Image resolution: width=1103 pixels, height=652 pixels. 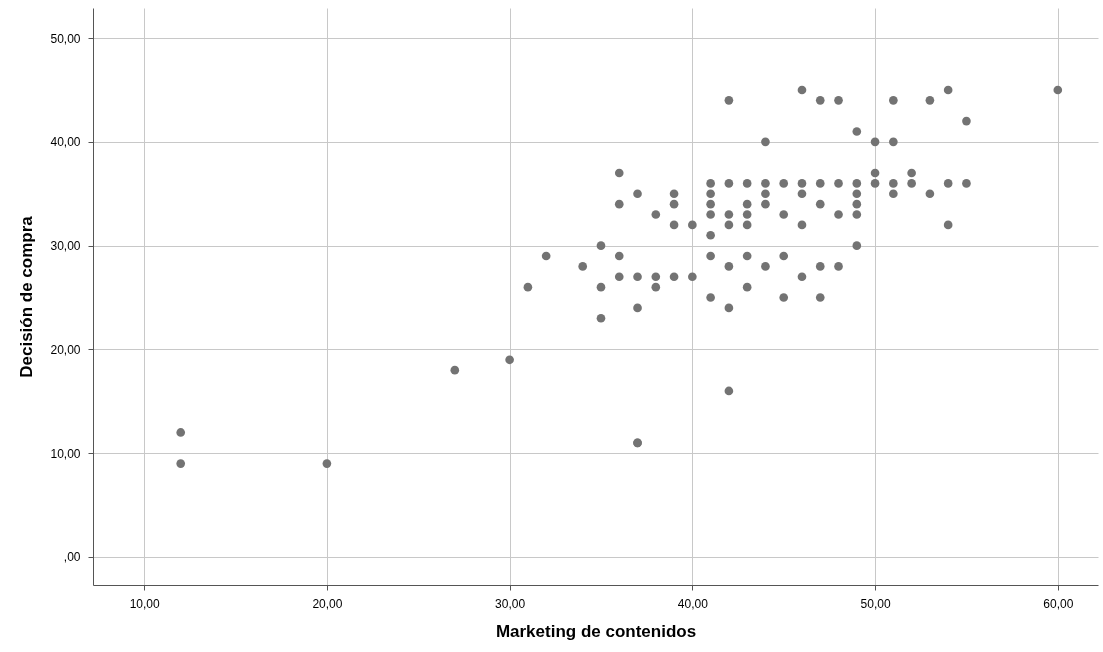 I want to click on x-tick-label: 30,00, so click(x=510, y=603).